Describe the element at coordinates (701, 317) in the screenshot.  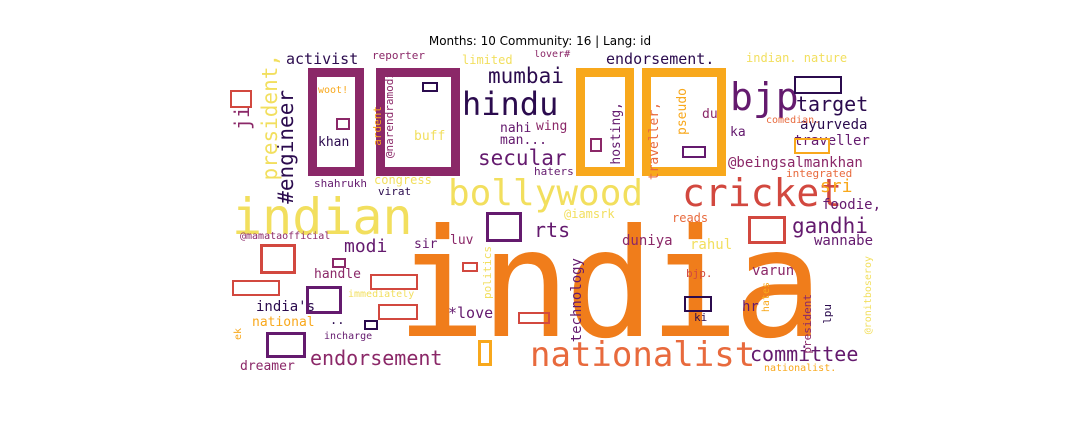
I see `word-ki: ki` at that location.